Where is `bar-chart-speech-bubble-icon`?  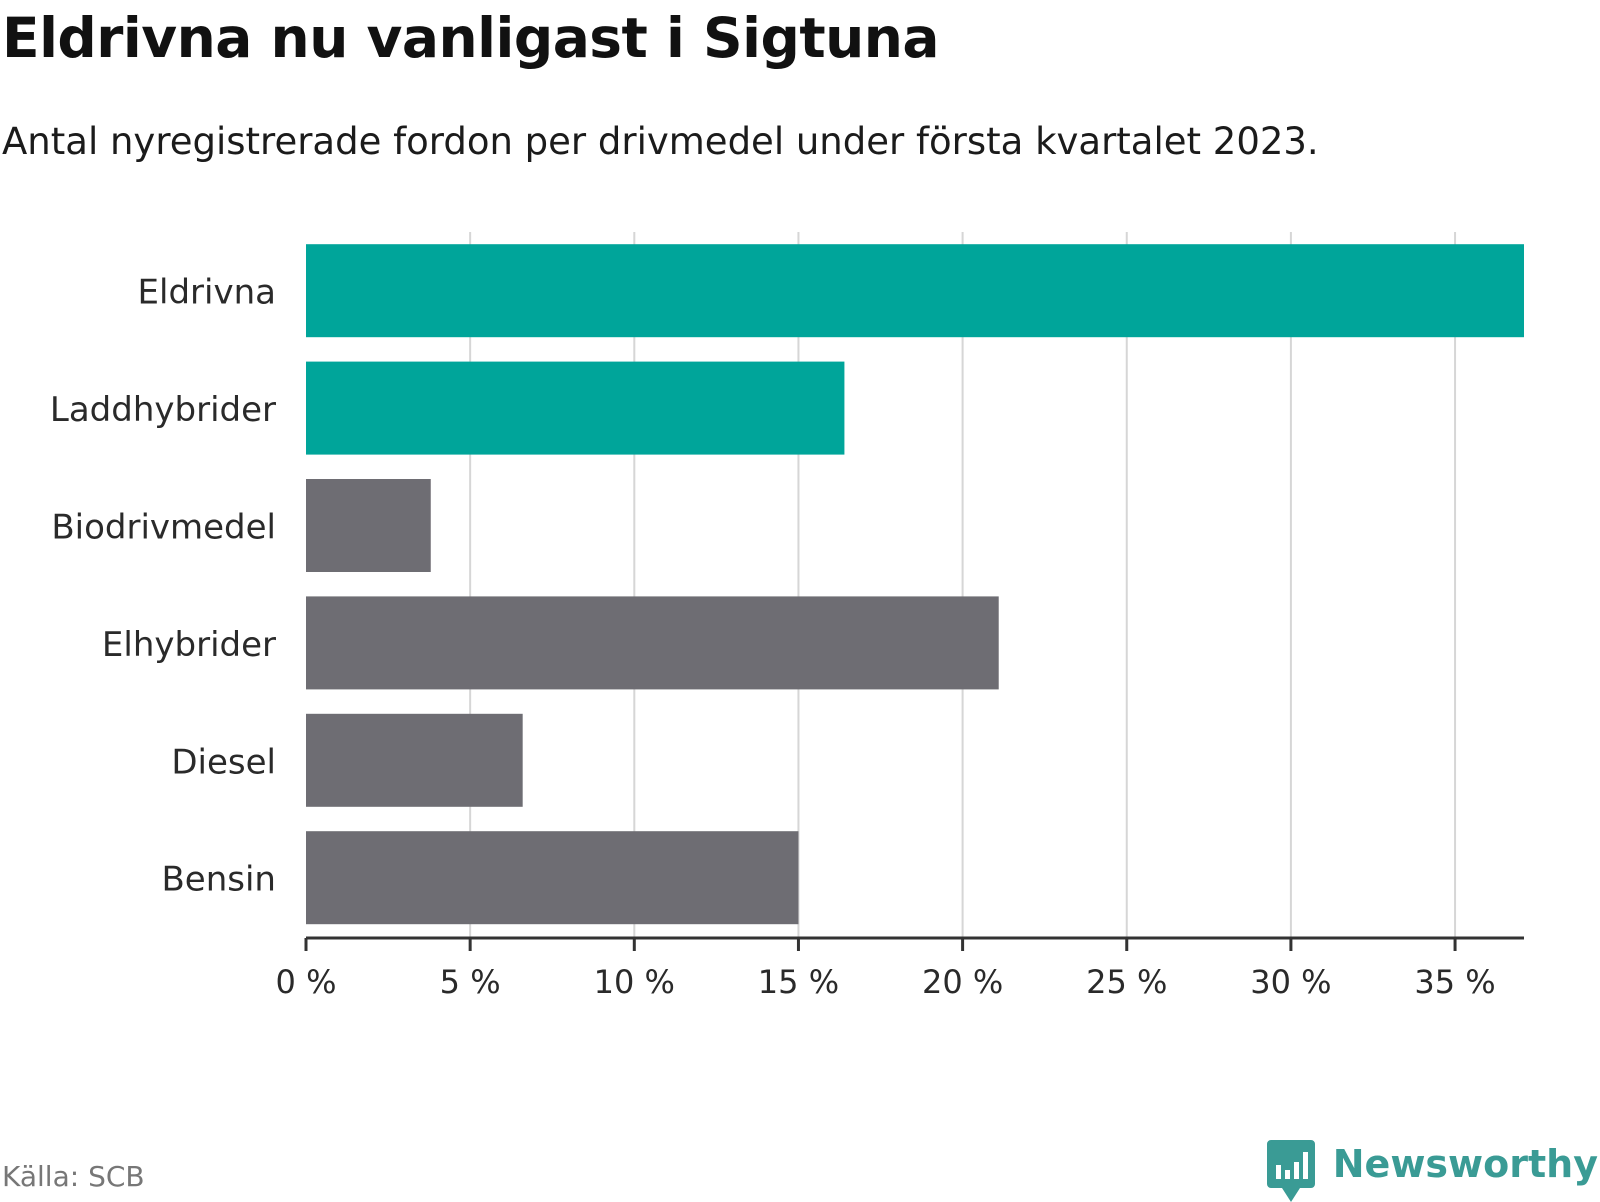 bar-chart-speech-bubble-icon is located at coordinates (1290, 1171).